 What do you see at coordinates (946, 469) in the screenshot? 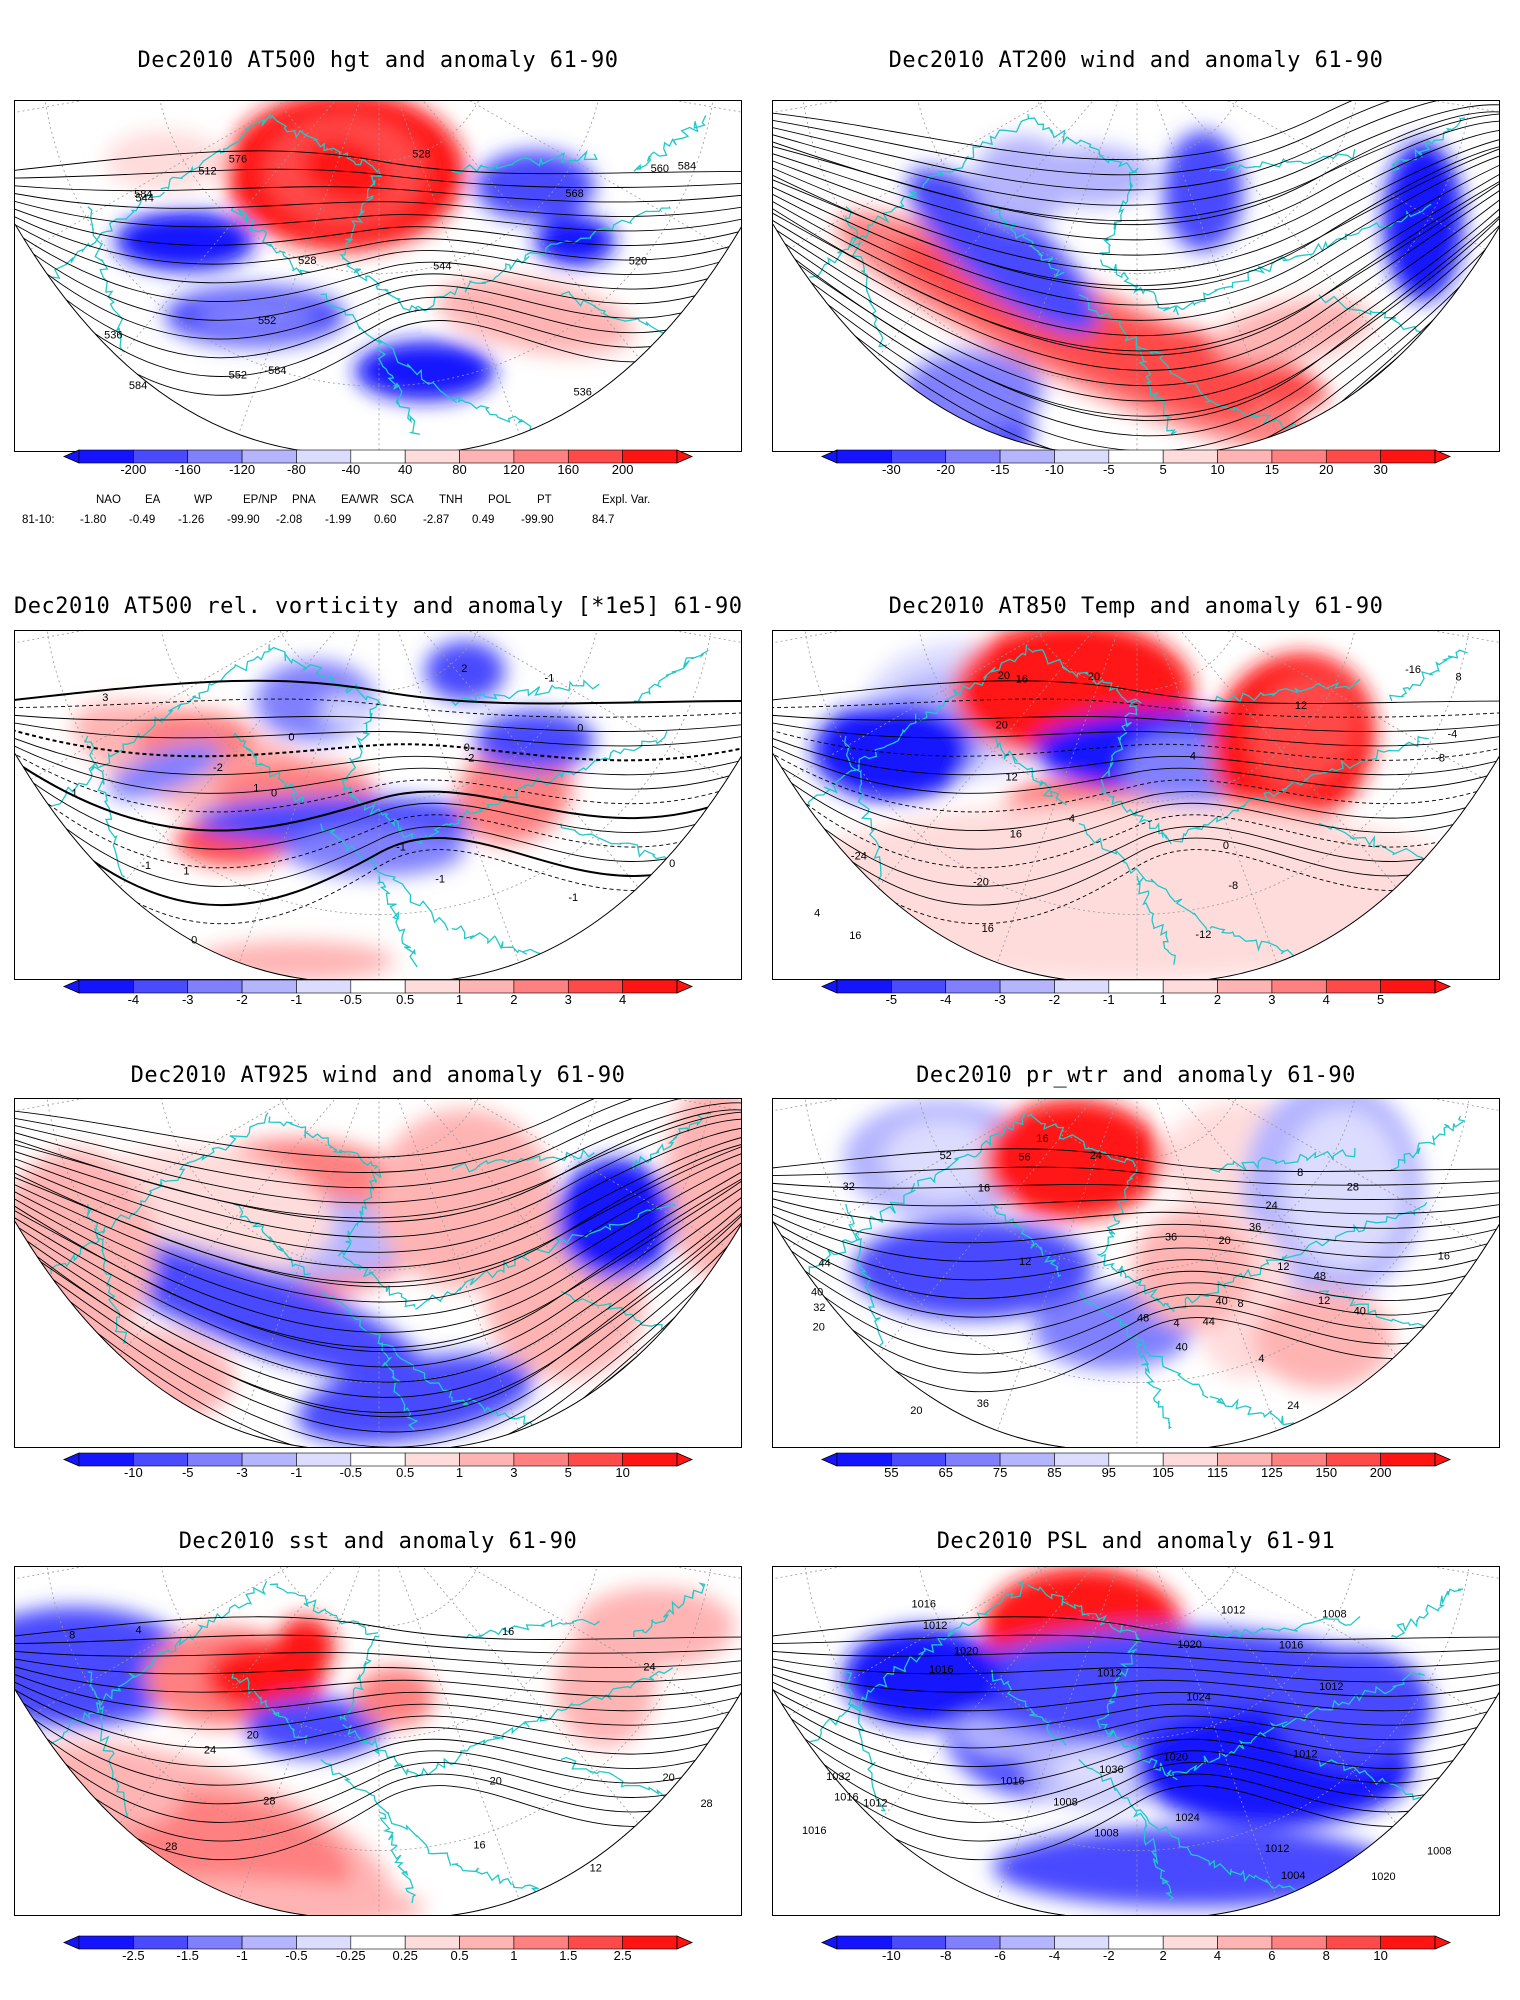
I see `colorbar-tick-label: -20` at bounding box center [946, 469].